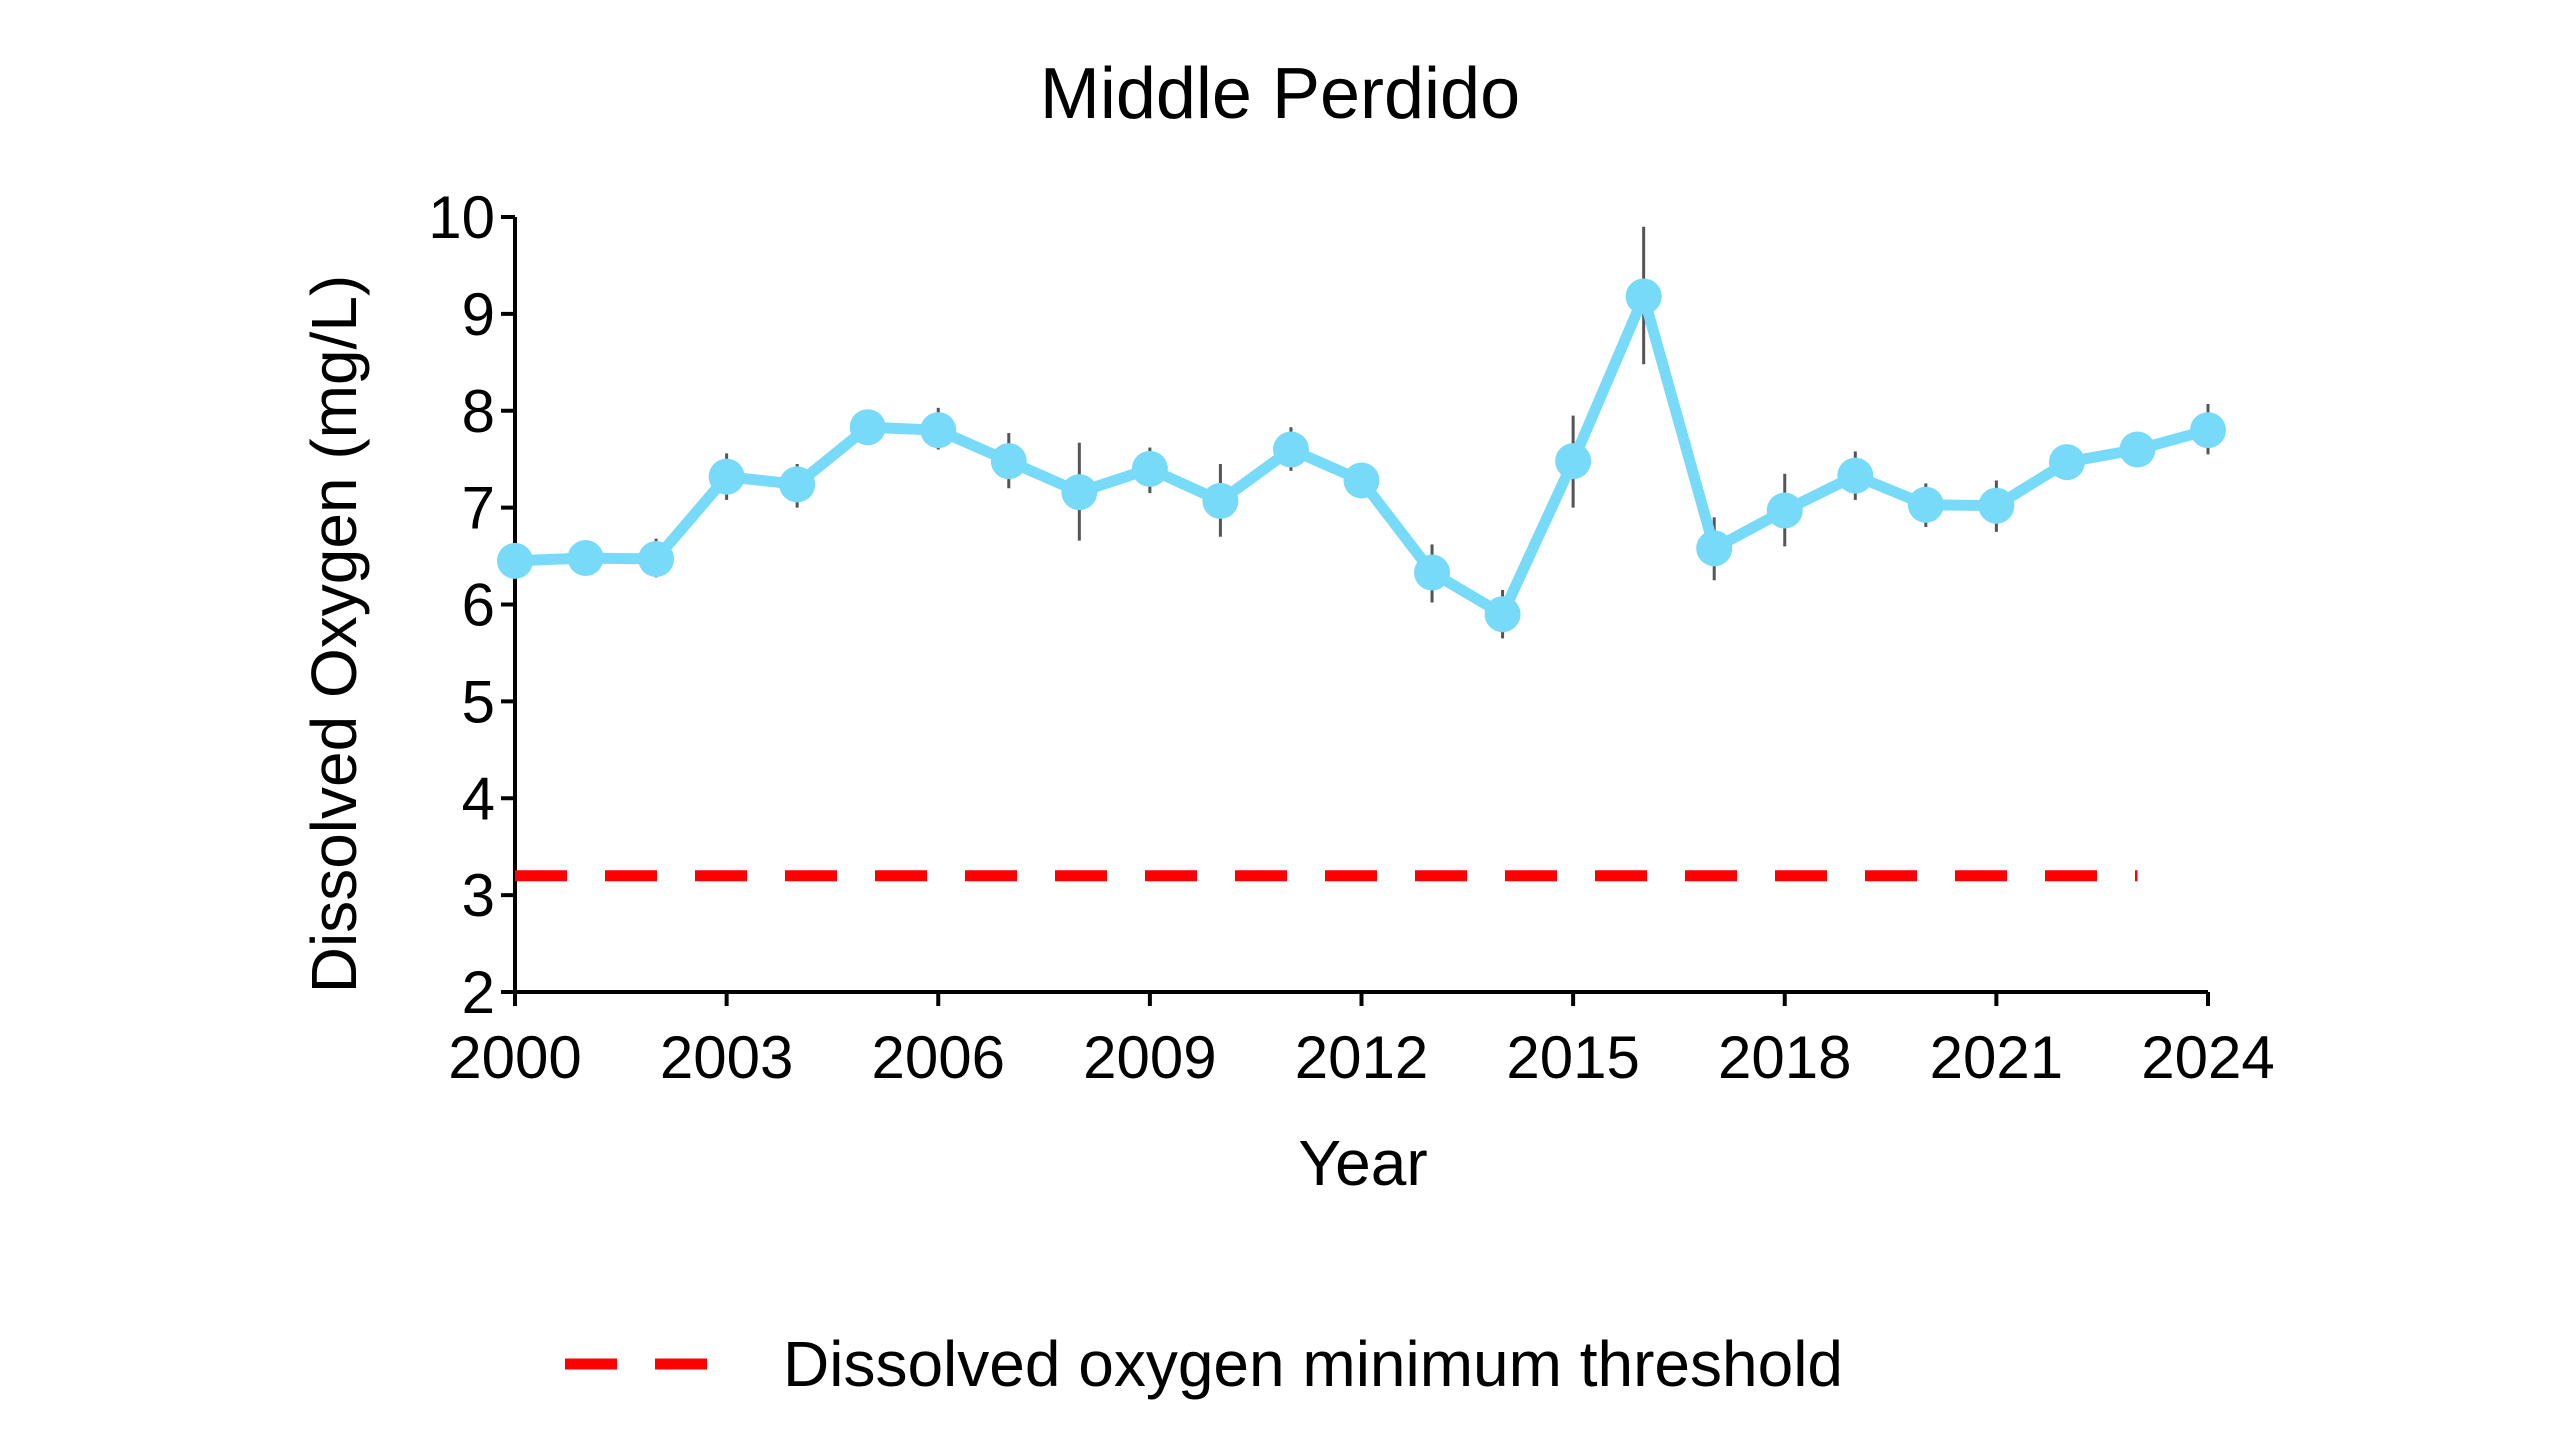  What do you see at coordinates (2207, 1057) in the screenshot?
I see `x-tick-label: 2024` at bounding box center [2207, 1057].